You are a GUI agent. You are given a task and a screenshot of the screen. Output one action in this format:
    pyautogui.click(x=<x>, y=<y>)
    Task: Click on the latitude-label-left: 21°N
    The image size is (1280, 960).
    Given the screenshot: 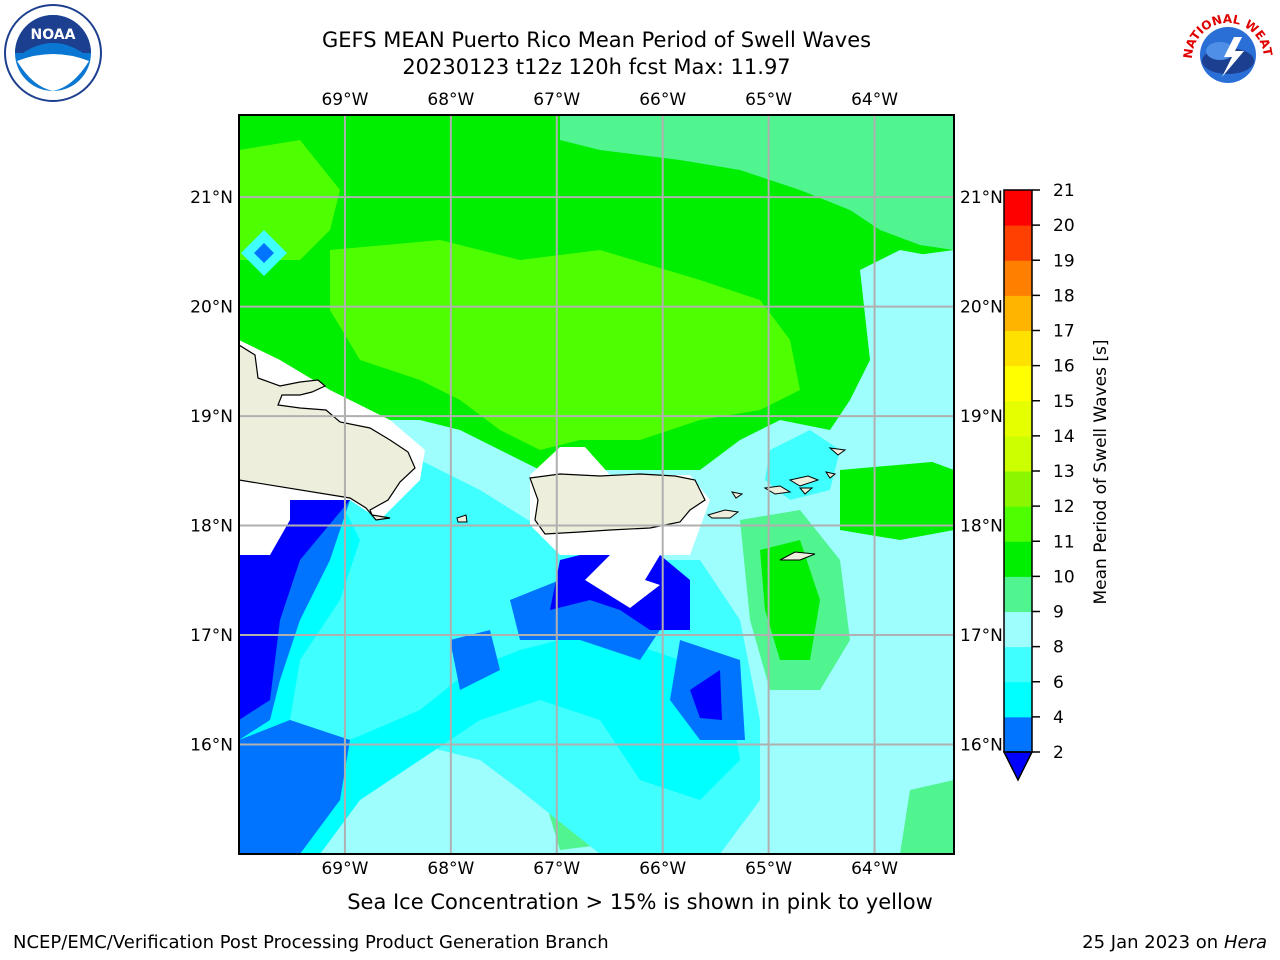 What is the action you would take?
    pyautogui.click(x=211, y=198)
    